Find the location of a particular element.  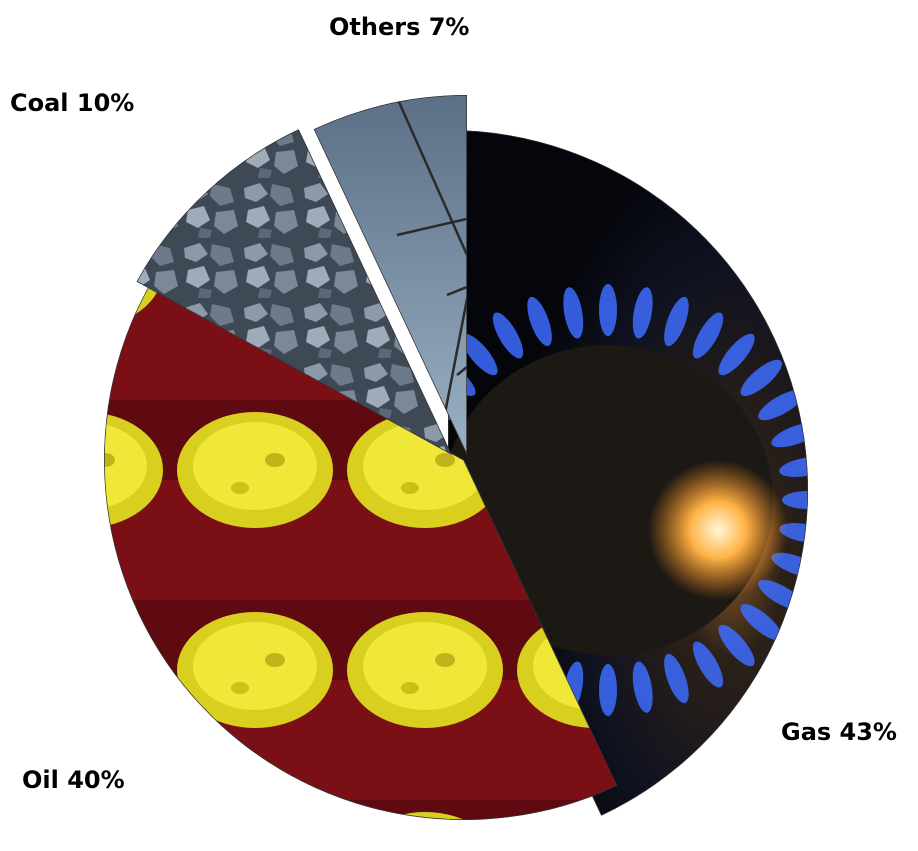

slice-label-others: Others 7% is located at coordinates (399, 27).